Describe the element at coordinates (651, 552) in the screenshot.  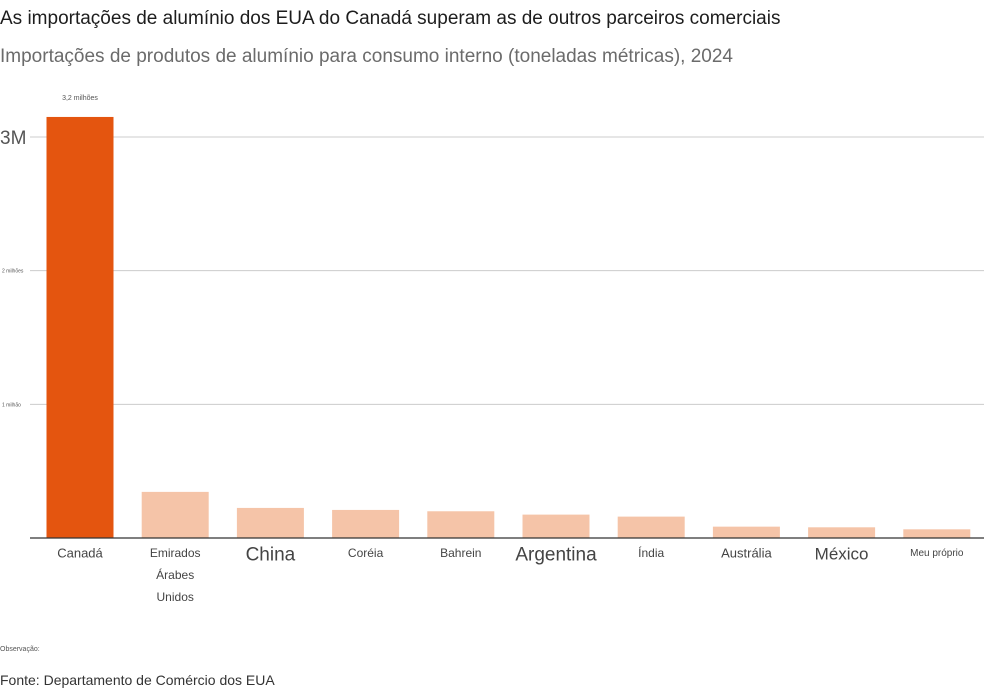
I see `x-tick-label: Índia` at that location.